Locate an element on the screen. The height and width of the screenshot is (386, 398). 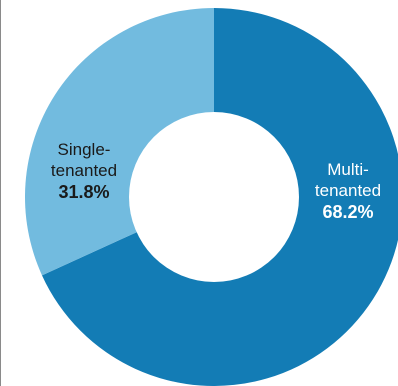
slice-label-line: Multi- is located at coordinates (348, 169).